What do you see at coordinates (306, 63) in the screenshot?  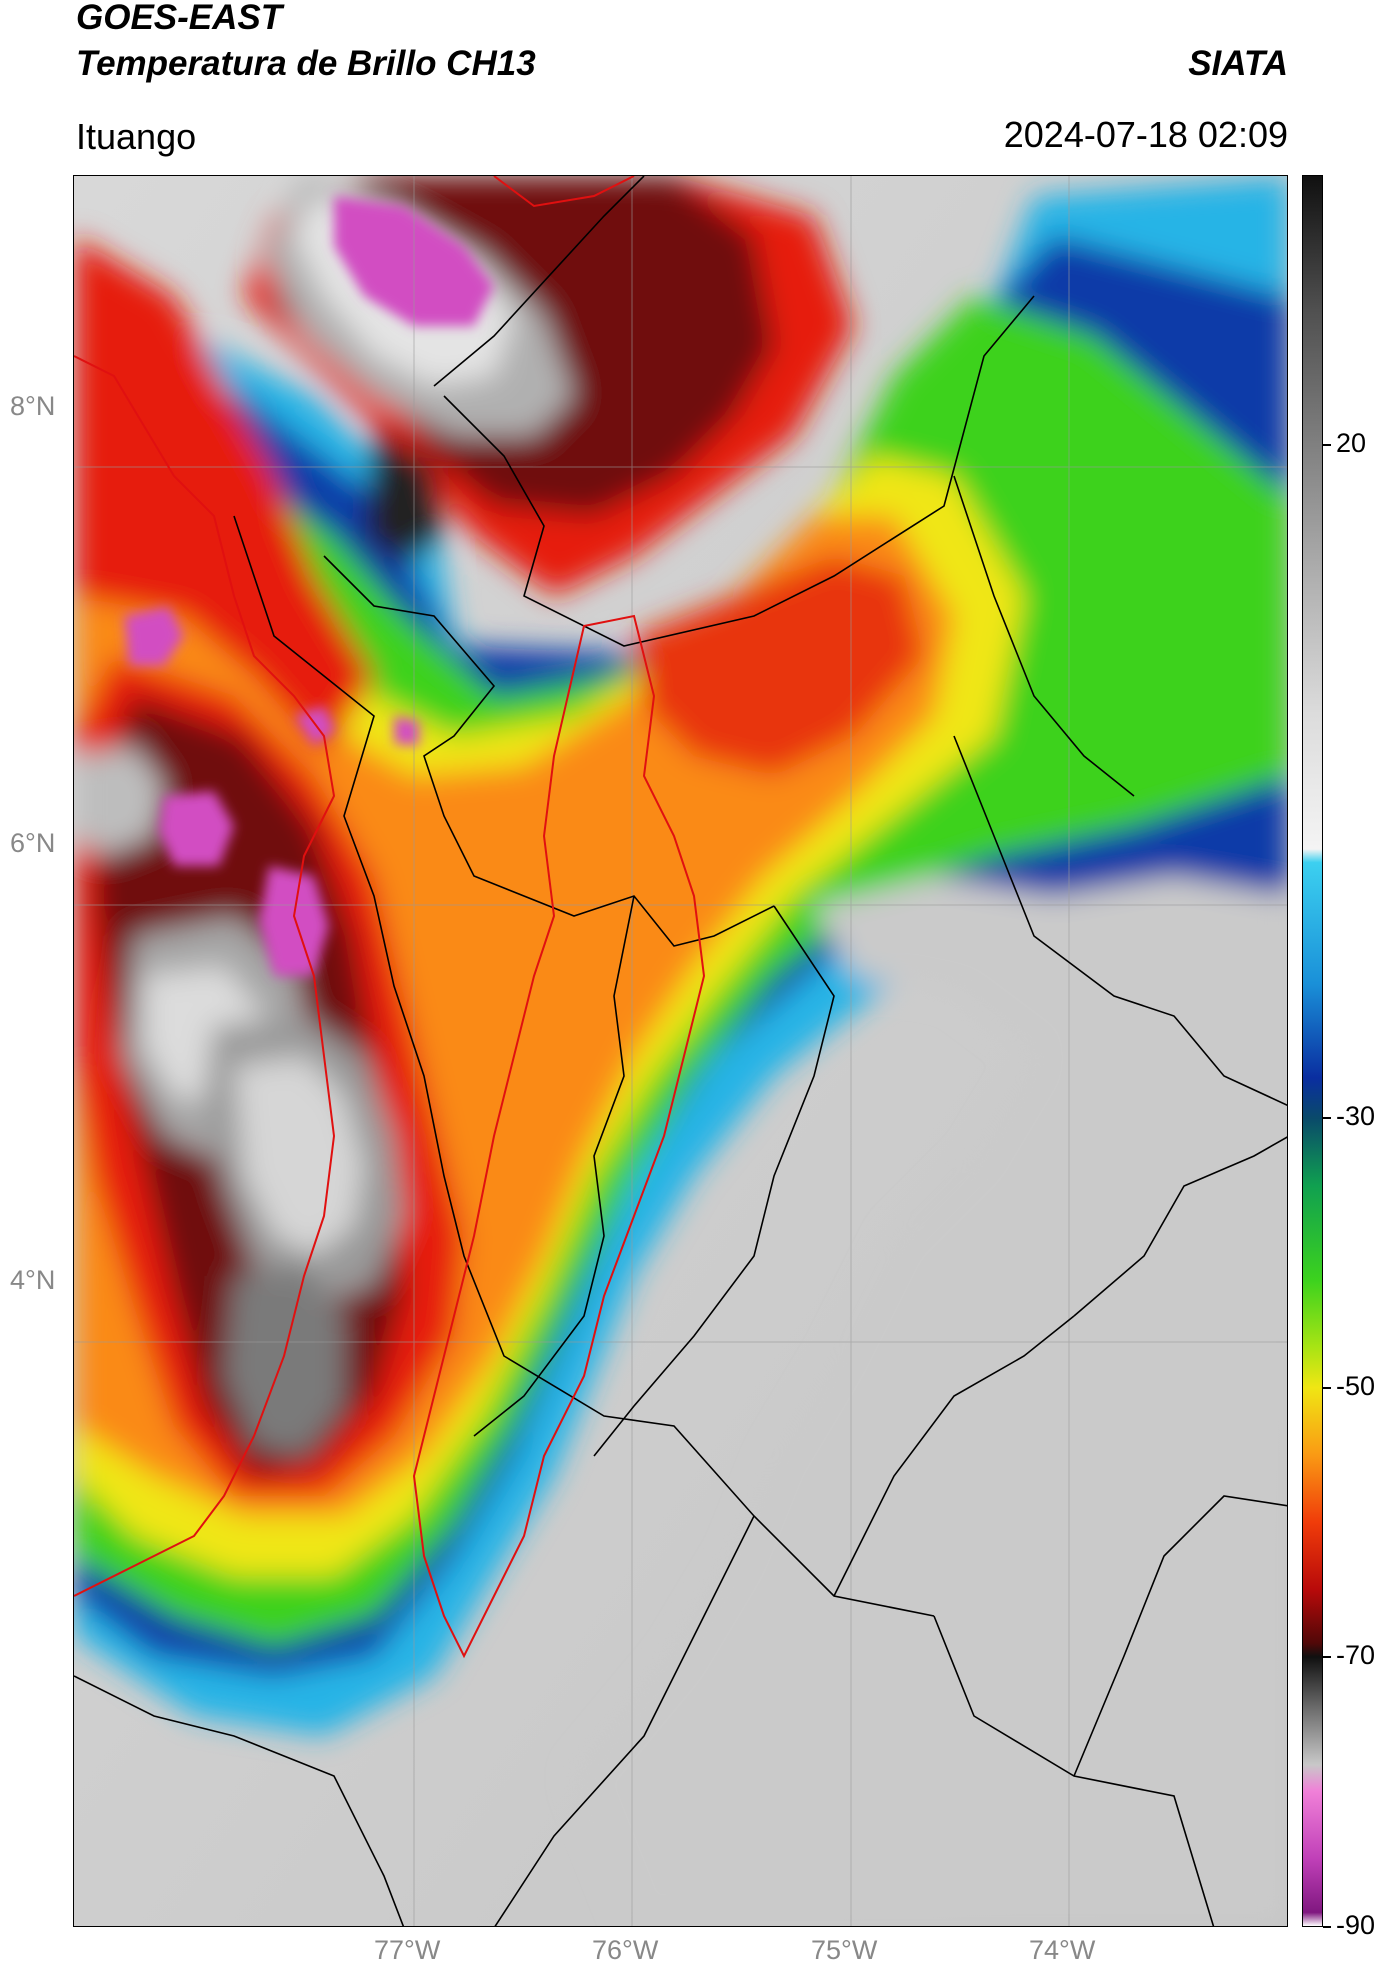 I see `product-title: Temperatura de Brillo CH13` at bounding box center [306, 63].